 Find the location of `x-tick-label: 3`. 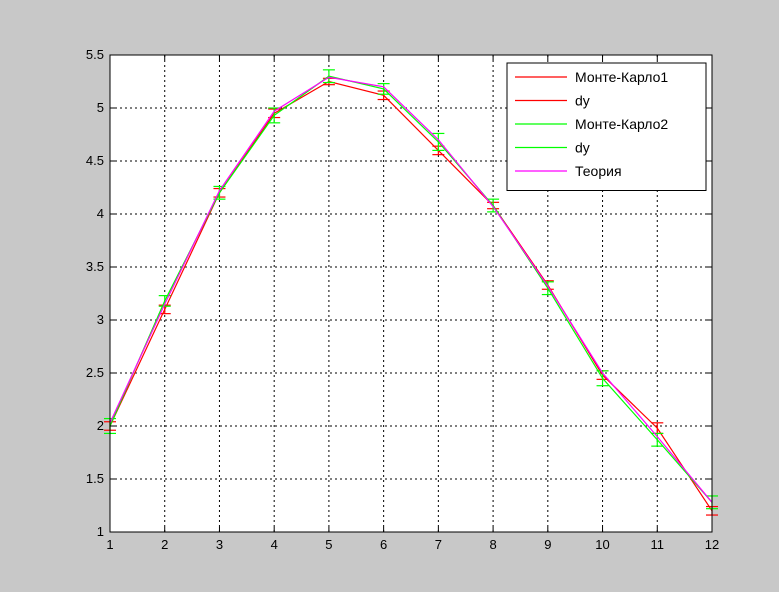

x-tick-label: 3 is located at coordinates (219, 544).